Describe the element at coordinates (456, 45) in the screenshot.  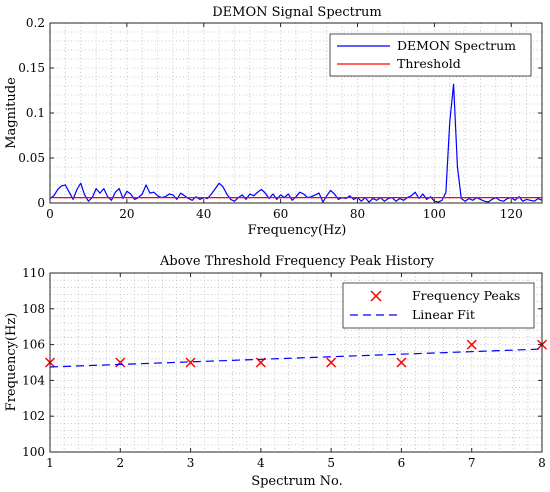
I see `legend-label-demon-spectrum: DEMON Spectrum` at that location.